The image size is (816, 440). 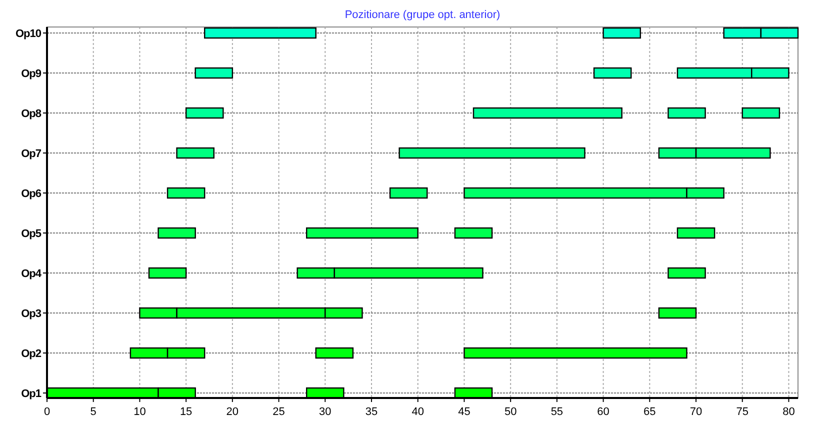 What do you see at coordinates (650, 412) in the screenshot?
I see `x-tick-label: 65` at bounding box center [650, 412].